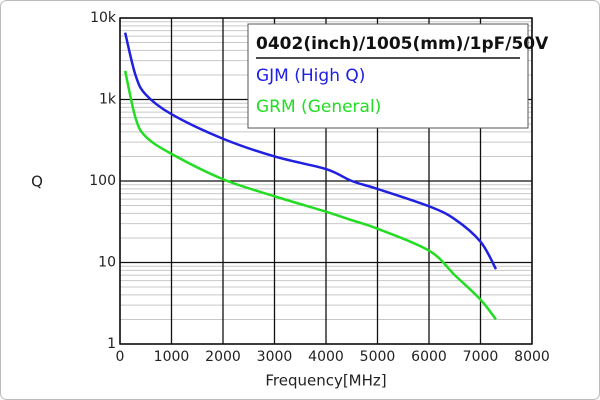 The width and height of the screenshot is (600, 400). Describe the element at coordinates (223, 357) in the screenshot. I see `x-tick-label: 2000` at that location.